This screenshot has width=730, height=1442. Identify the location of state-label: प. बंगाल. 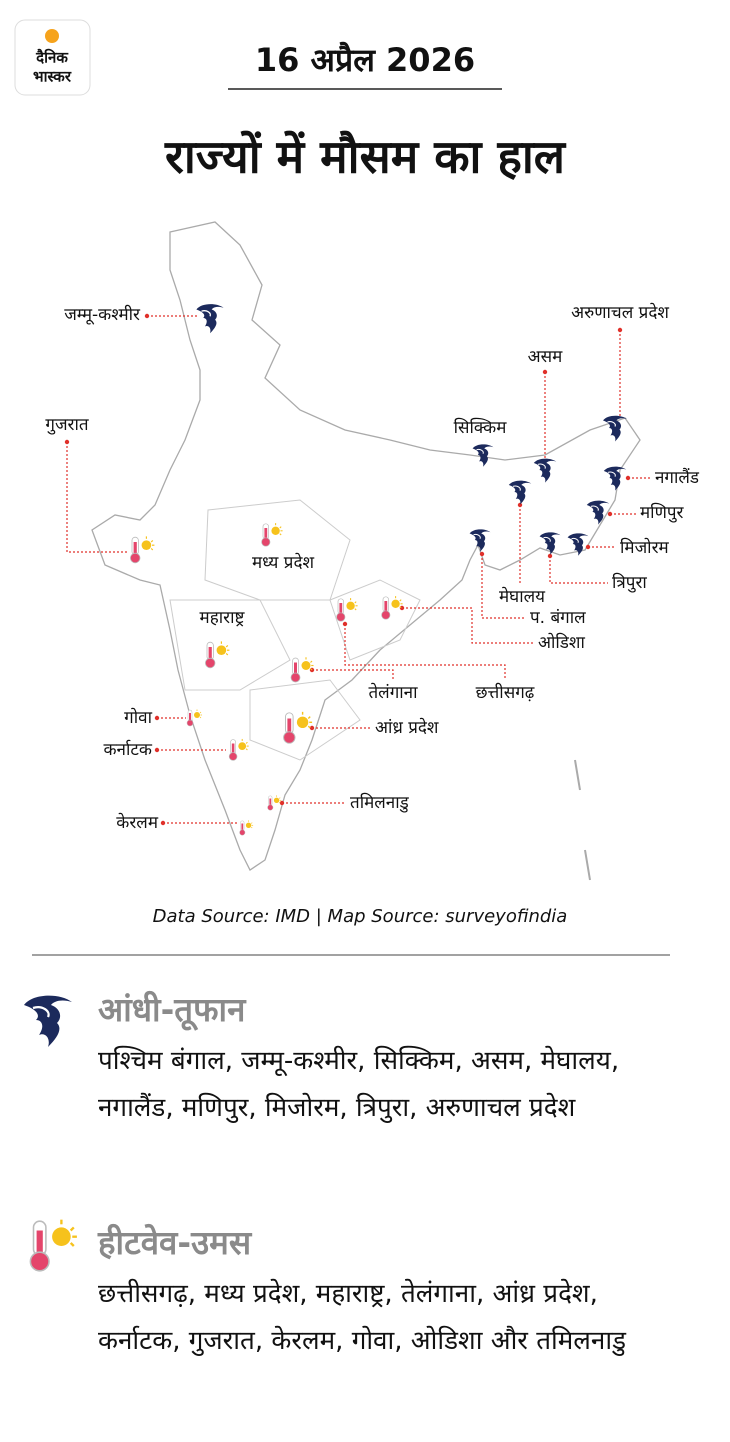
(558, 618).